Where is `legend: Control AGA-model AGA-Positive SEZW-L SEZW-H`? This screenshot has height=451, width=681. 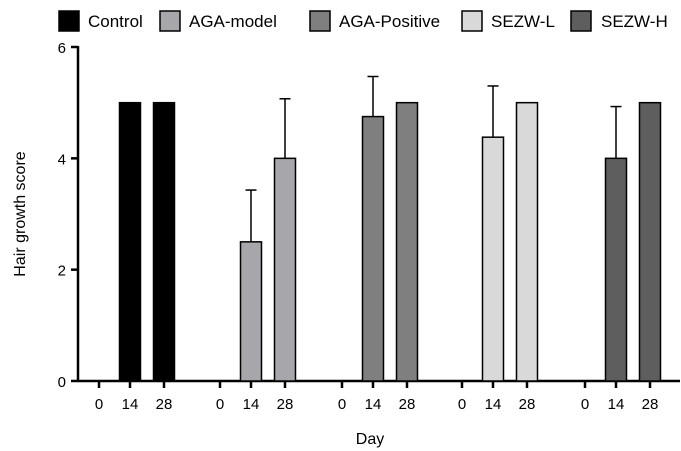
legend: Control AGA-model AGA-Positive SEZW-L SEZW-H is located at coordinates (363, 21).